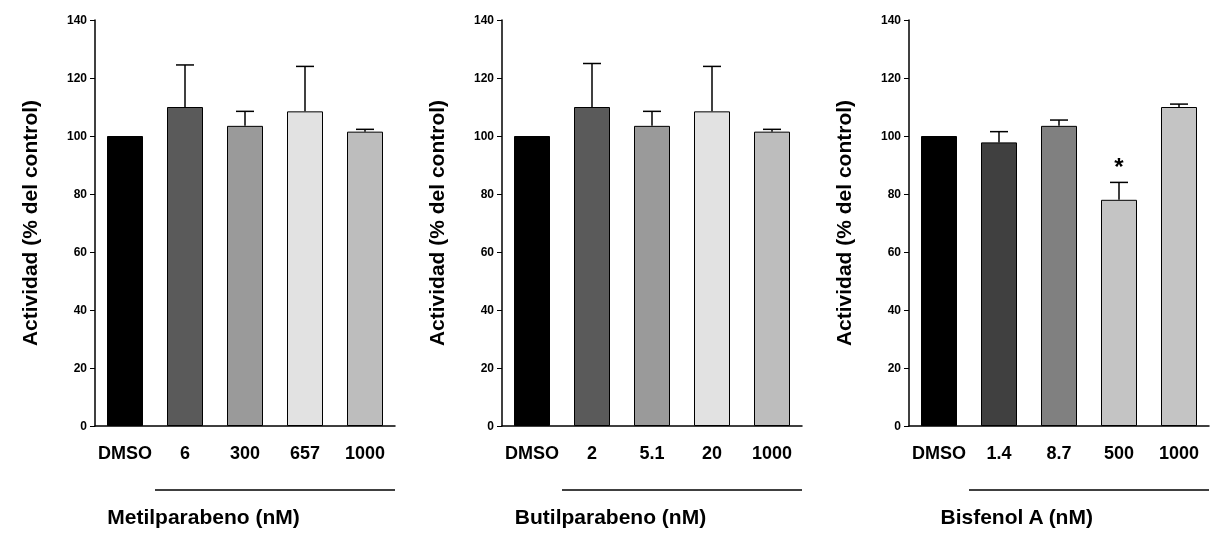 The height and width of the screenshot is (544, 1222). I want to click on annotation: *, so click(1119, 166).